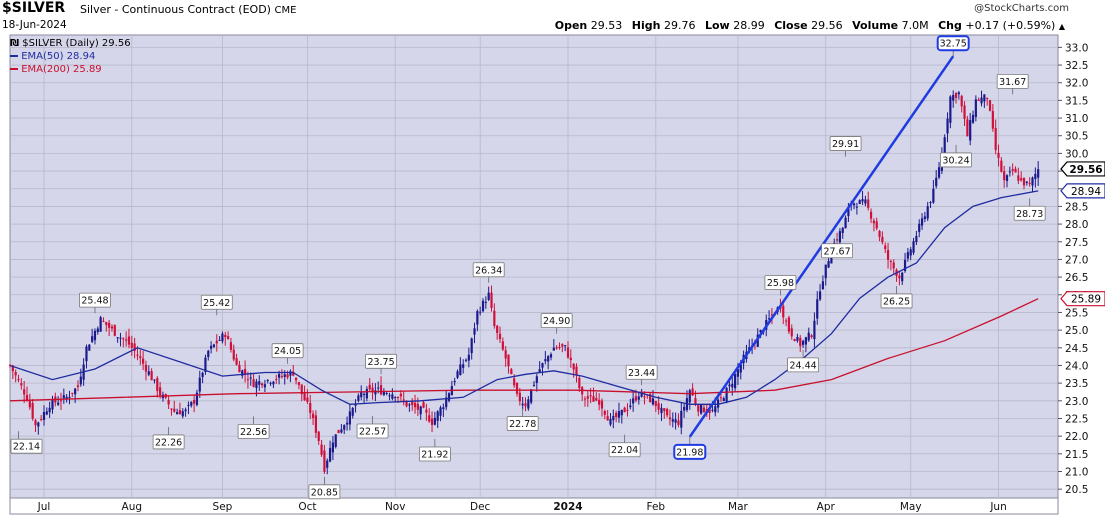  I want to click on close-label: Close, so click(791, 25).